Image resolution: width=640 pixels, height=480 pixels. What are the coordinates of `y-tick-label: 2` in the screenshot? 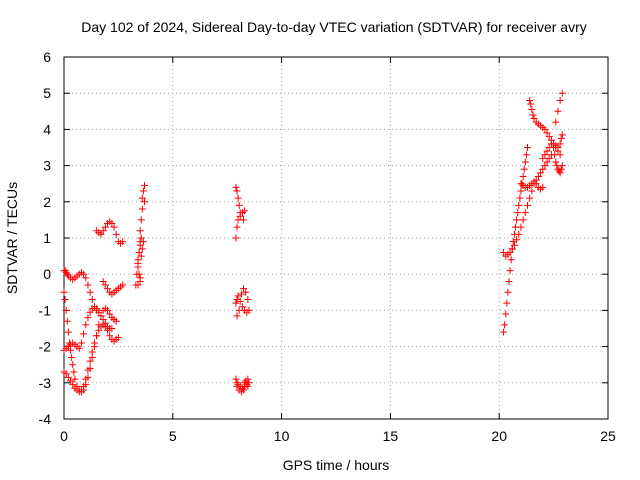 It's located at (47, 202).